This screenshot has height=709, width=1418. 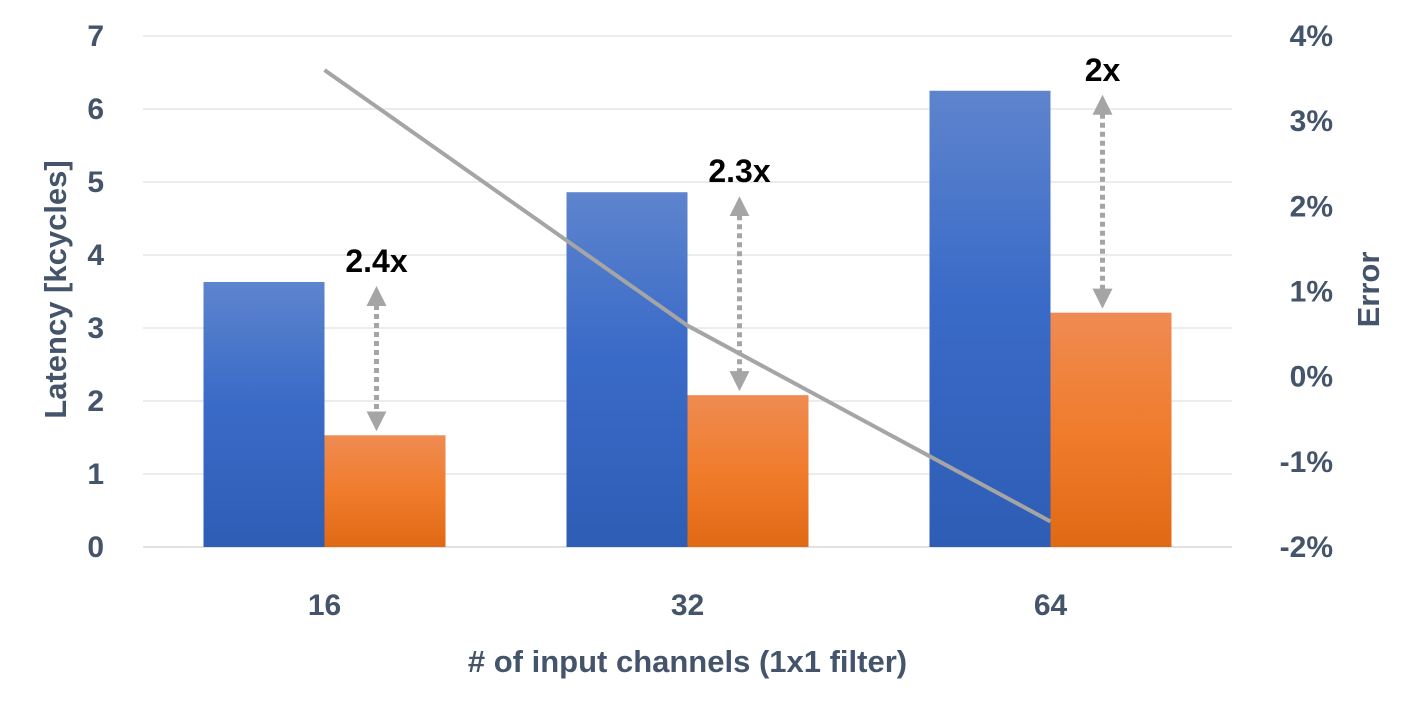 What do you see at coordinates (1306, 462) in the screenshot?
I see `y2-tick-label: -1%` at bounding box center [1306, 462].